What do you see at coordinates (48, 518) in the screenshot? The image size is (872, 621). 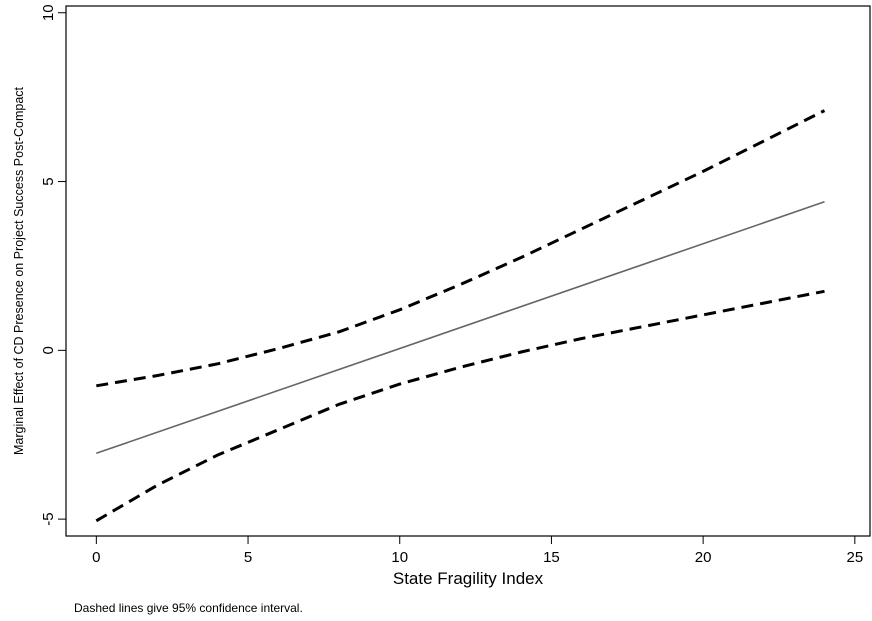 I see `y-tick-label: -5` at bounding box center [48, 518].